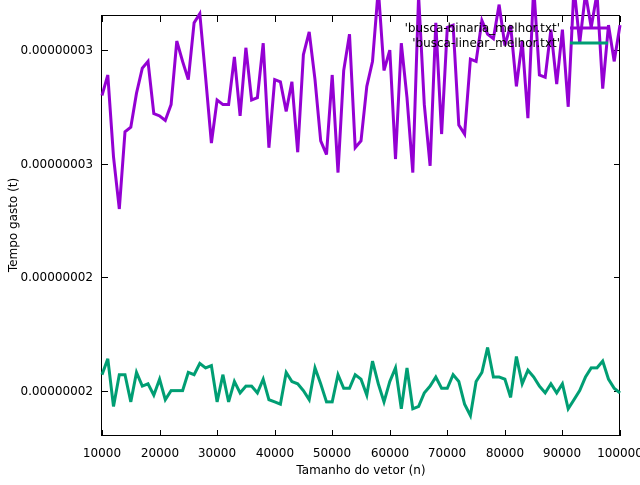 Image resolution: width=640 pixels, height=485 pixels. Describe the element at coordinates (618, 453) in the screenshot. I see `x-tick-label: 100000` at that location.